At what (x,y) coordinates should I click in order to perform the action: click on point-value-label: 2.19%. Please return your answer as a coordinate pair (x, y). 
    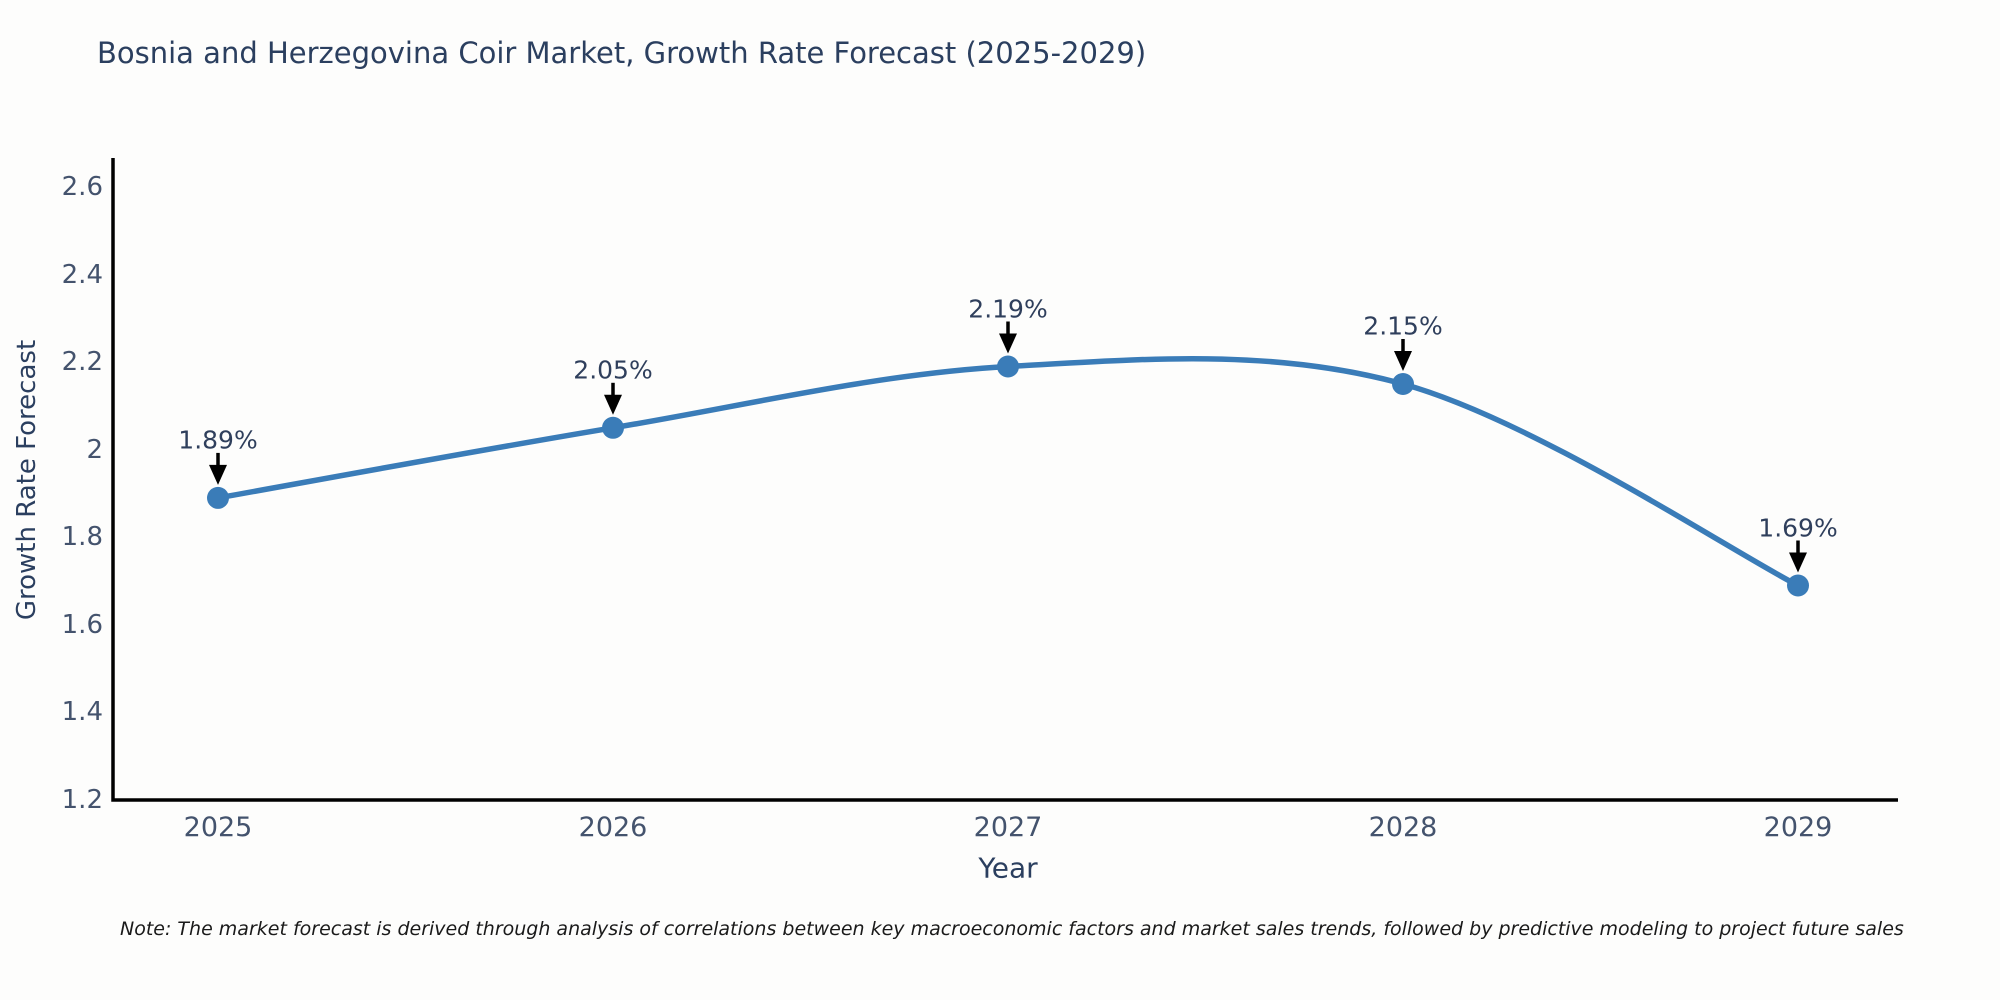
    Looking at the image, I should click on (1008, 308).